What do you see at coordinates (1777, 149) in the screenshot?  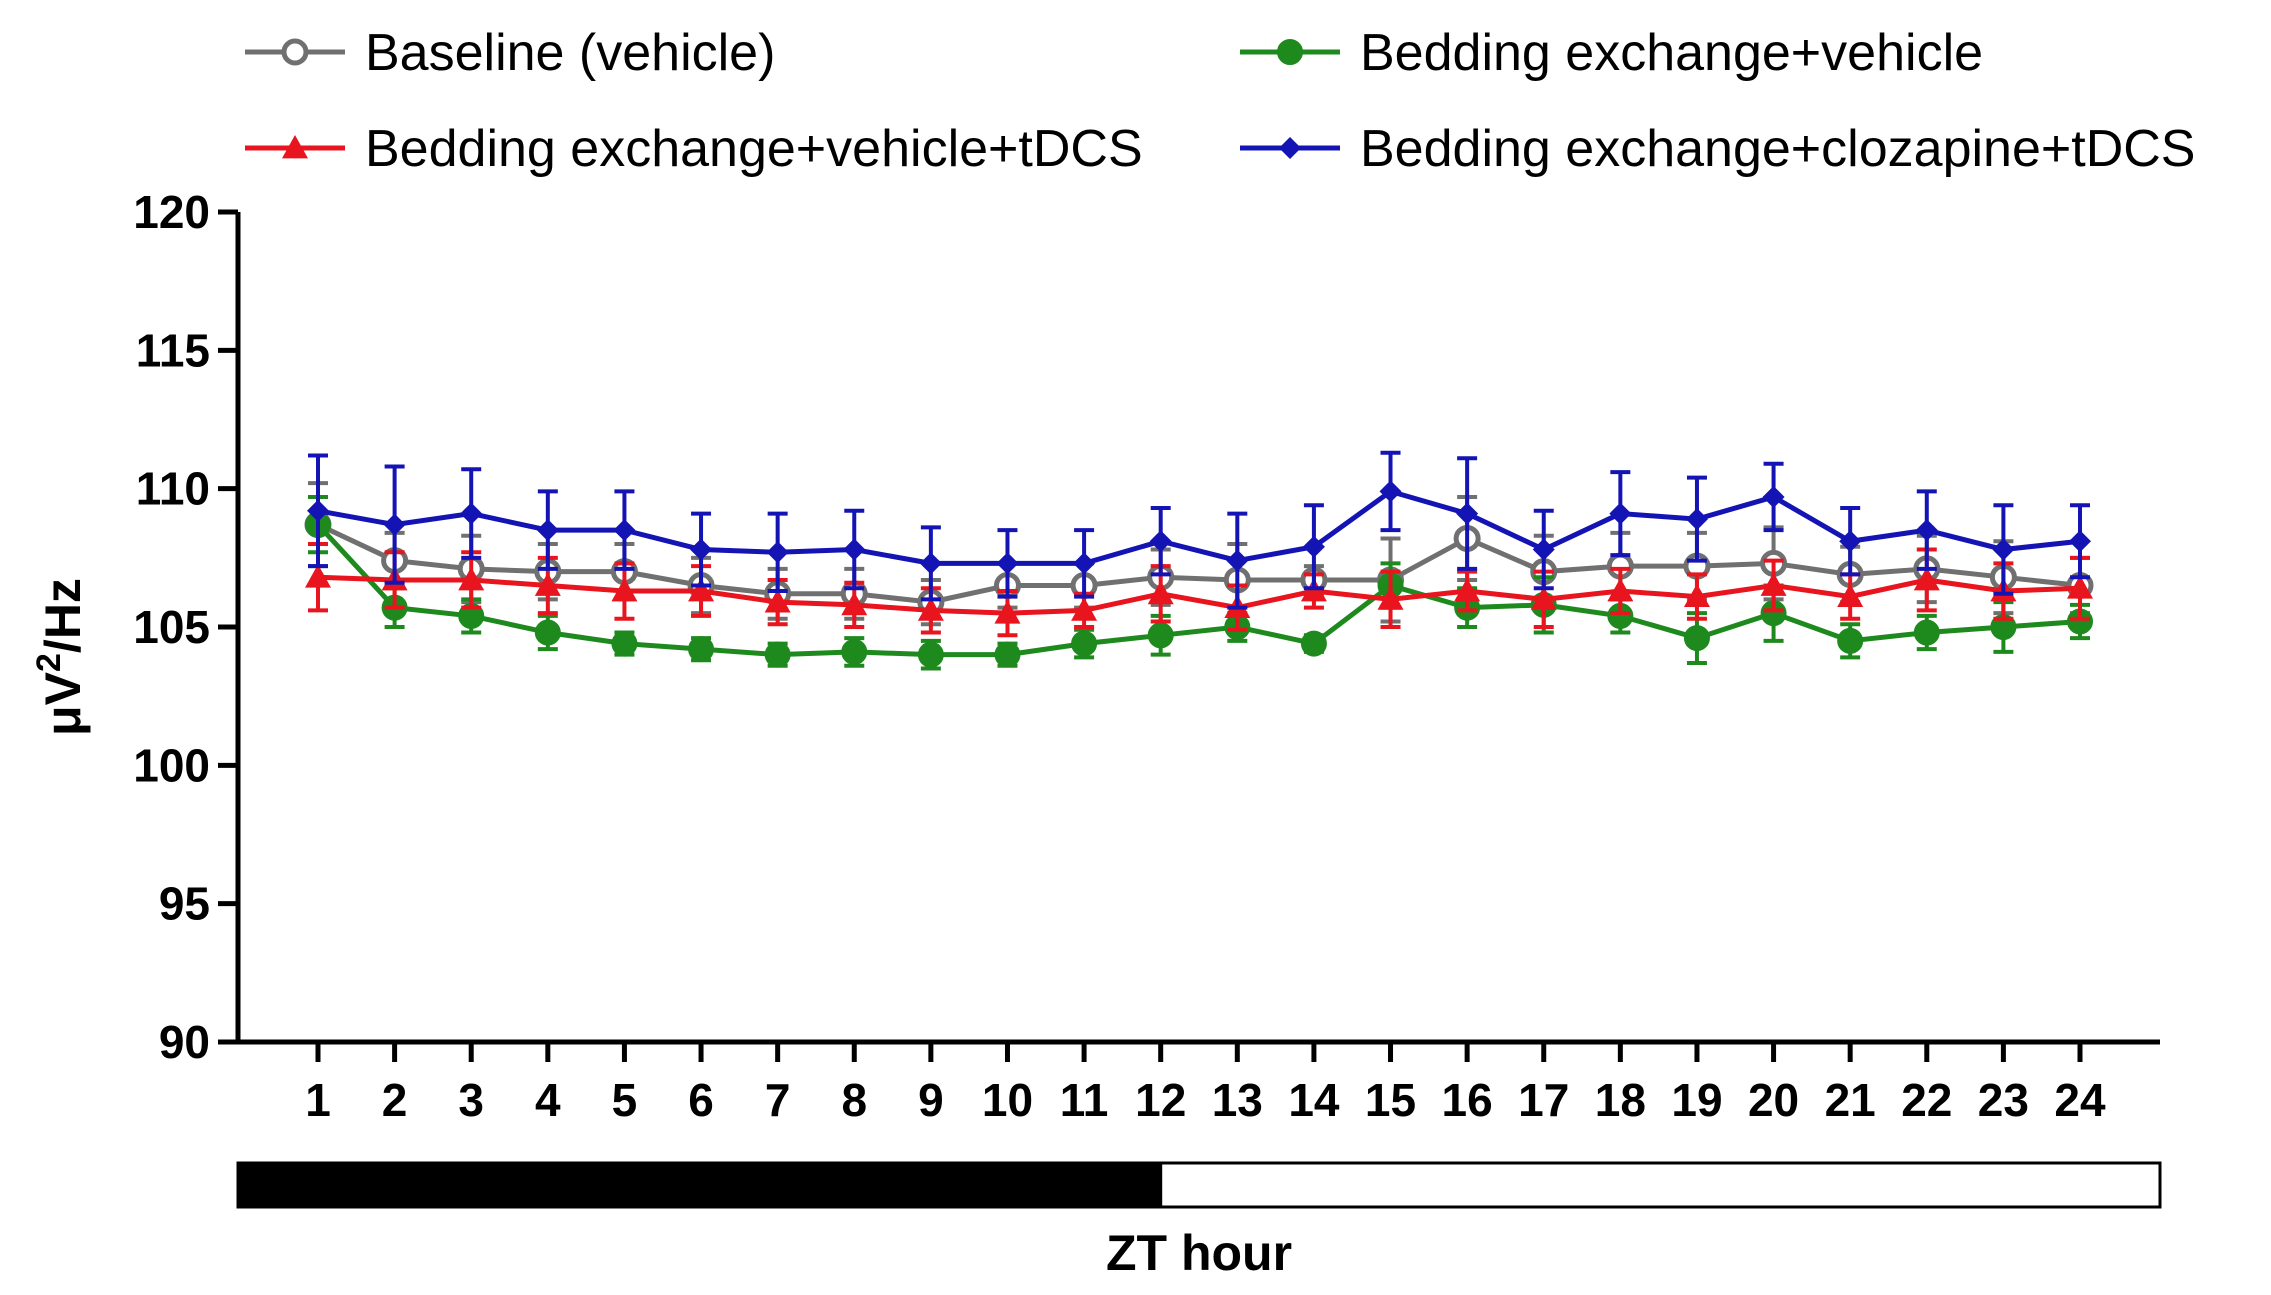 I see `legend-label: Bedding exchange+clozapine+tDCS` at bounding box center [1777, 149].